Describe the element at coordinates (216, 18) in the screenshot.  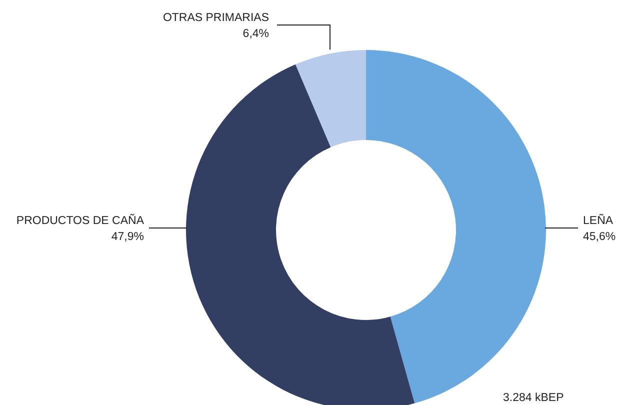
I see `slice-label: OTRAS PRIMARIAS` at that location.